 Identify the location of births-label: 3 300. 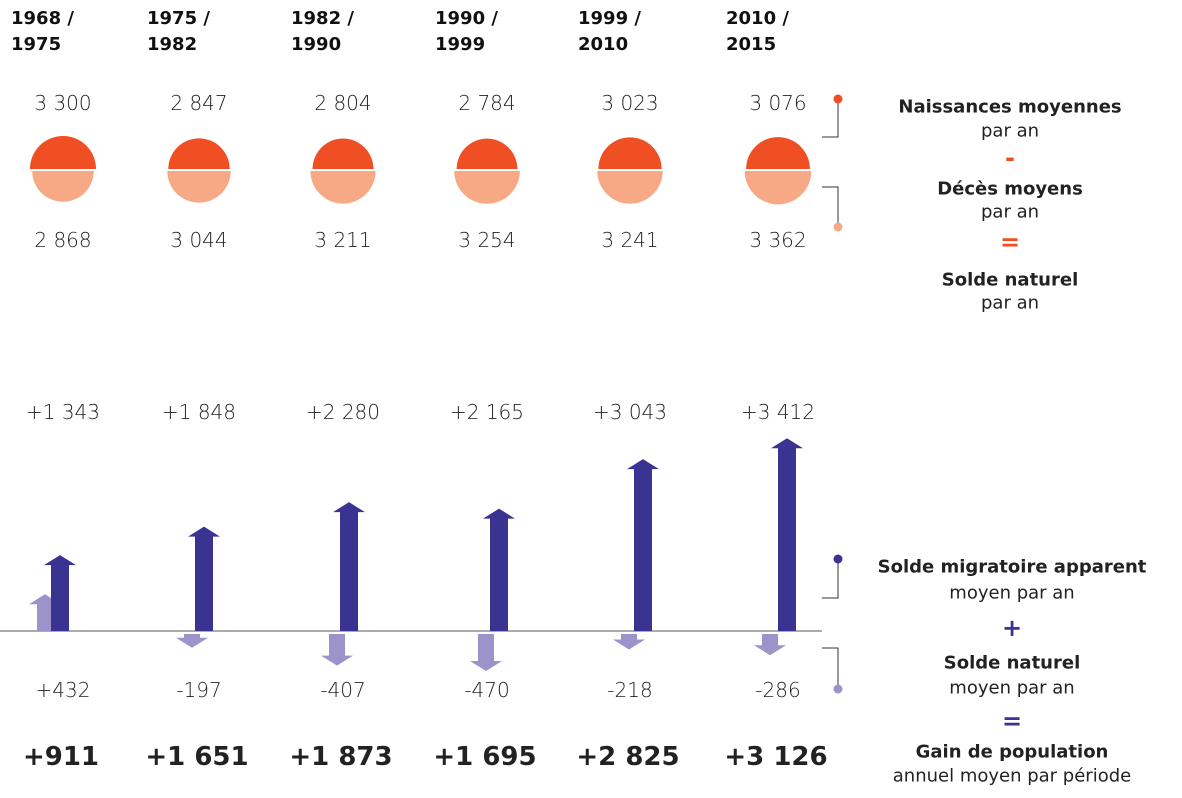
(63, 103).